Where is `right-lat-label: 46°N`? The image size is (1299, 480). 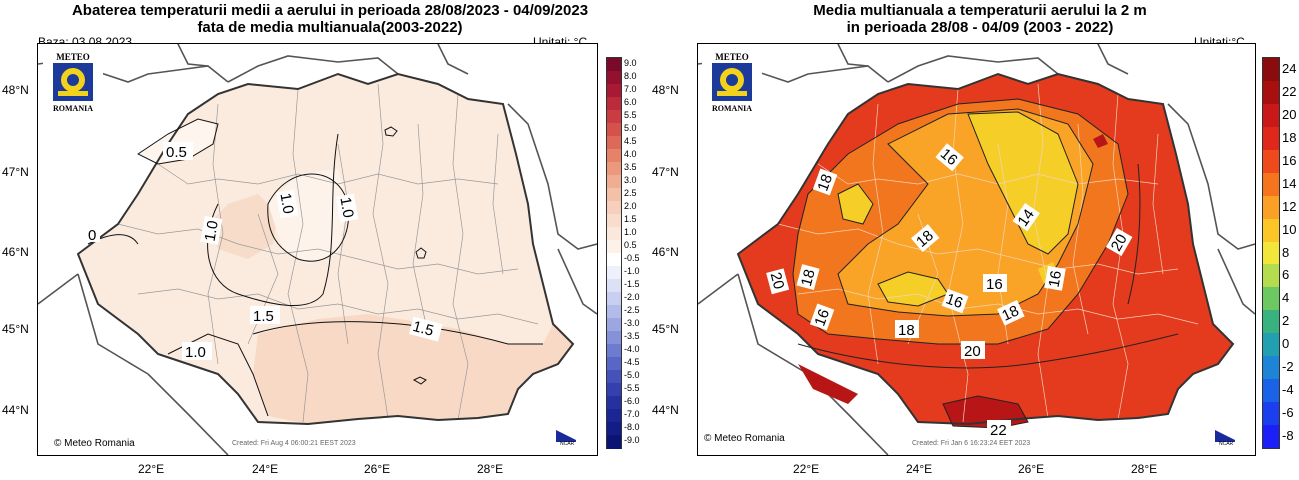
right-lat-label: 46°N is located at coordinates (665, 252).